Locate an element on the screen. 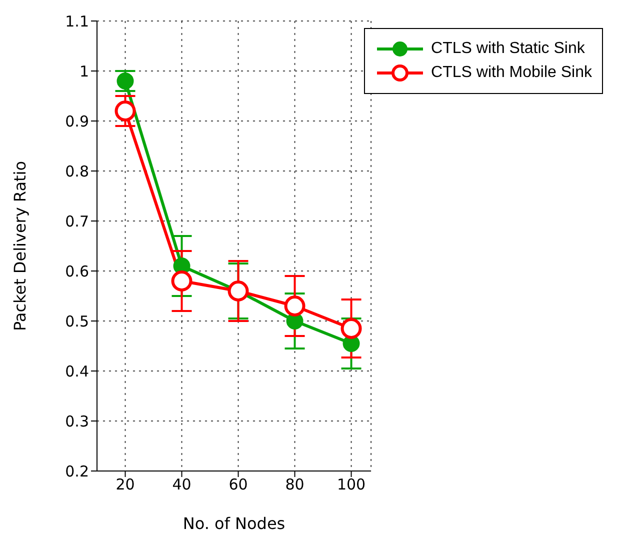 Image resolution: width=625 pixels, height=541 pixels. y-tick-label: 1 is located at coordinates (84, 71).